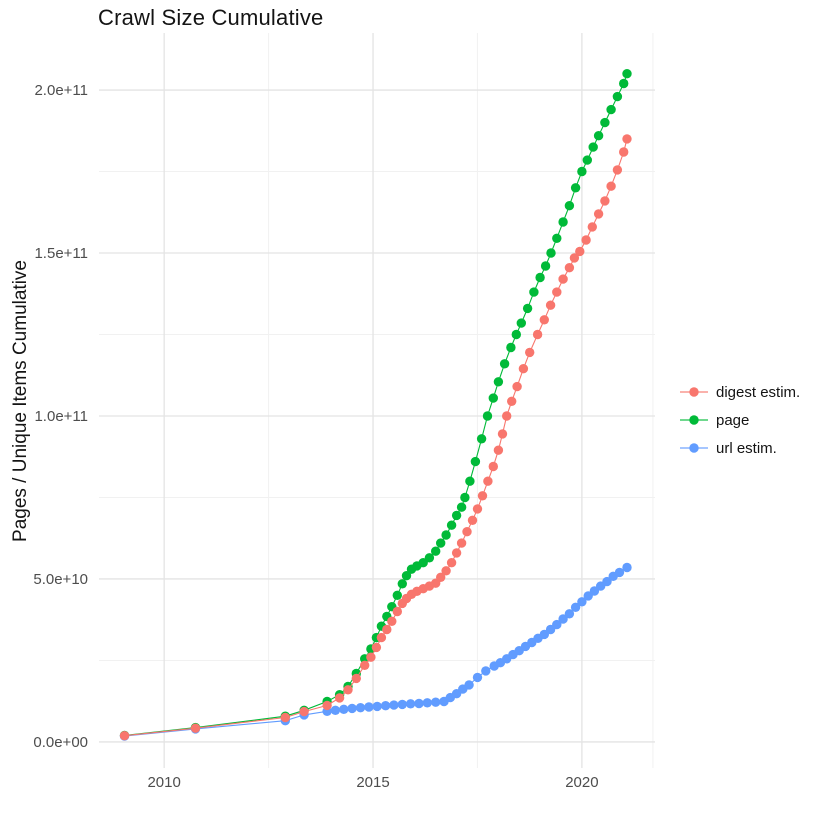 The image size is (826, 827). Describe the element at coordinates (163, 782) in the screenshot. I see `x-tick-label: 2010` at that location.